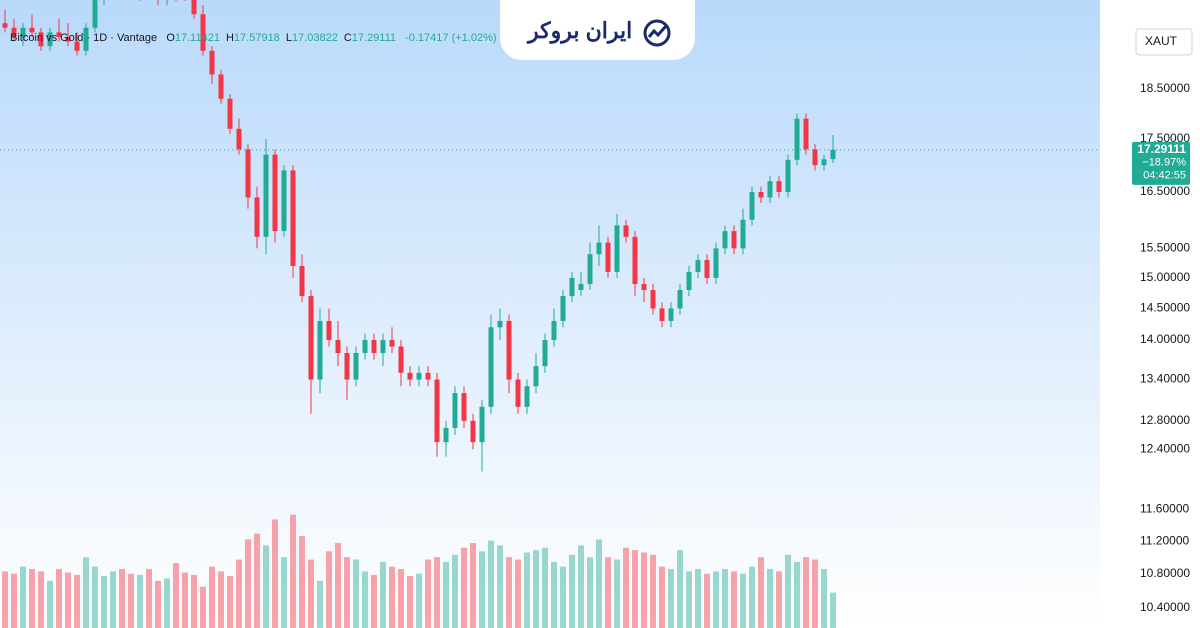  I want to click on last-price: 17.29111, so click(1161, 149).